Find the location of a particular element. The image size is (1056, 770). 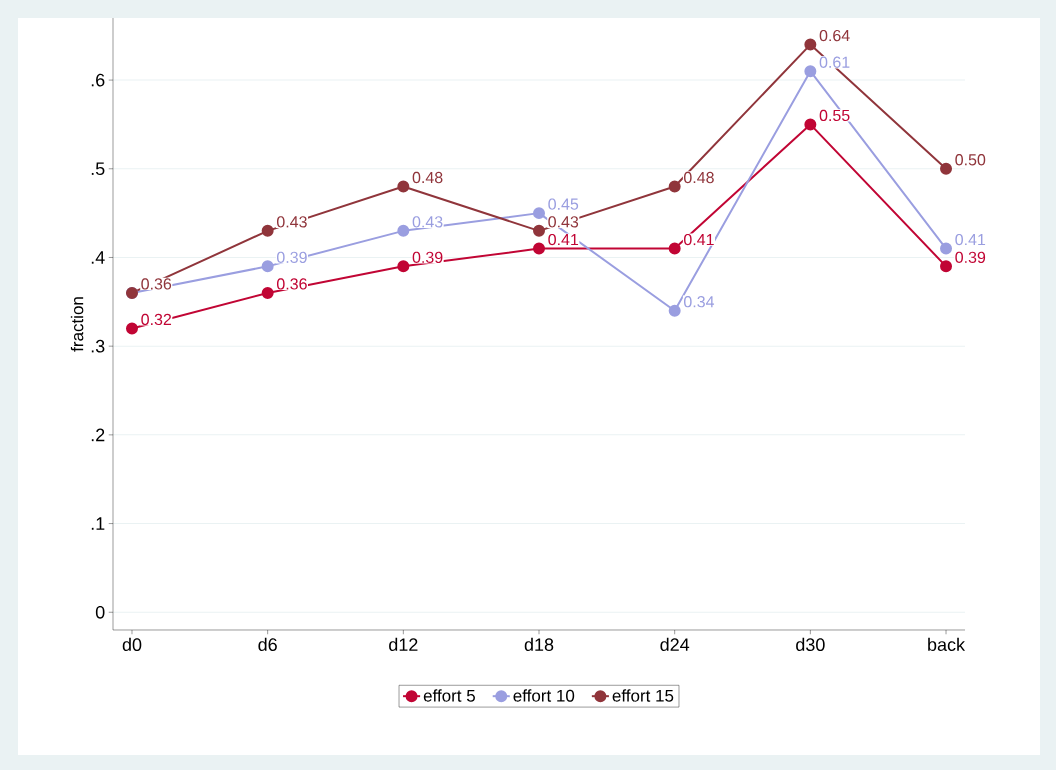

x-tick-label: d18 is located at coordinates (539, 644).